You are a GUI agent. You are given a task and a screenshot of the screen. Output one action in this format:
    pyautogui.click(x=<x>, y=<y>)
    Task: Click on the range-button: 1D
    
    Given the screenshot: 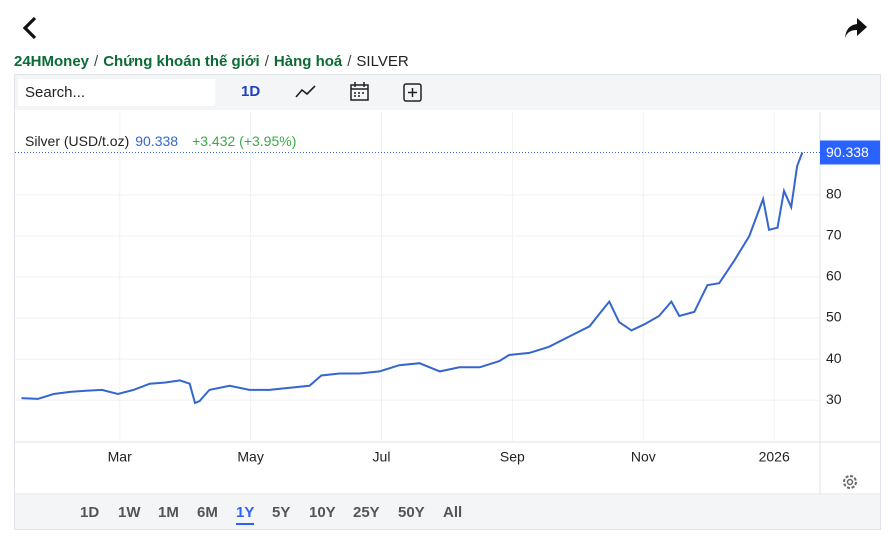 What is the action you would take?
    pyautogui.click(x=90, y=512)
    